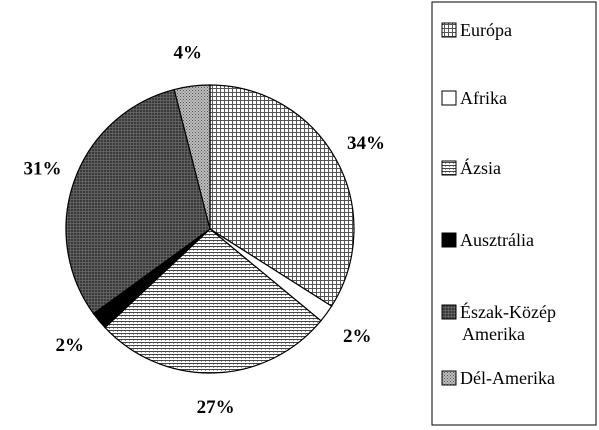 Image resolution: width=599 pixels, height=430 pixels. Describe the element at coordinates (43, 169) in the screenshot. I see `value-label-eszak-kozep-amerika: 31%` at that location.